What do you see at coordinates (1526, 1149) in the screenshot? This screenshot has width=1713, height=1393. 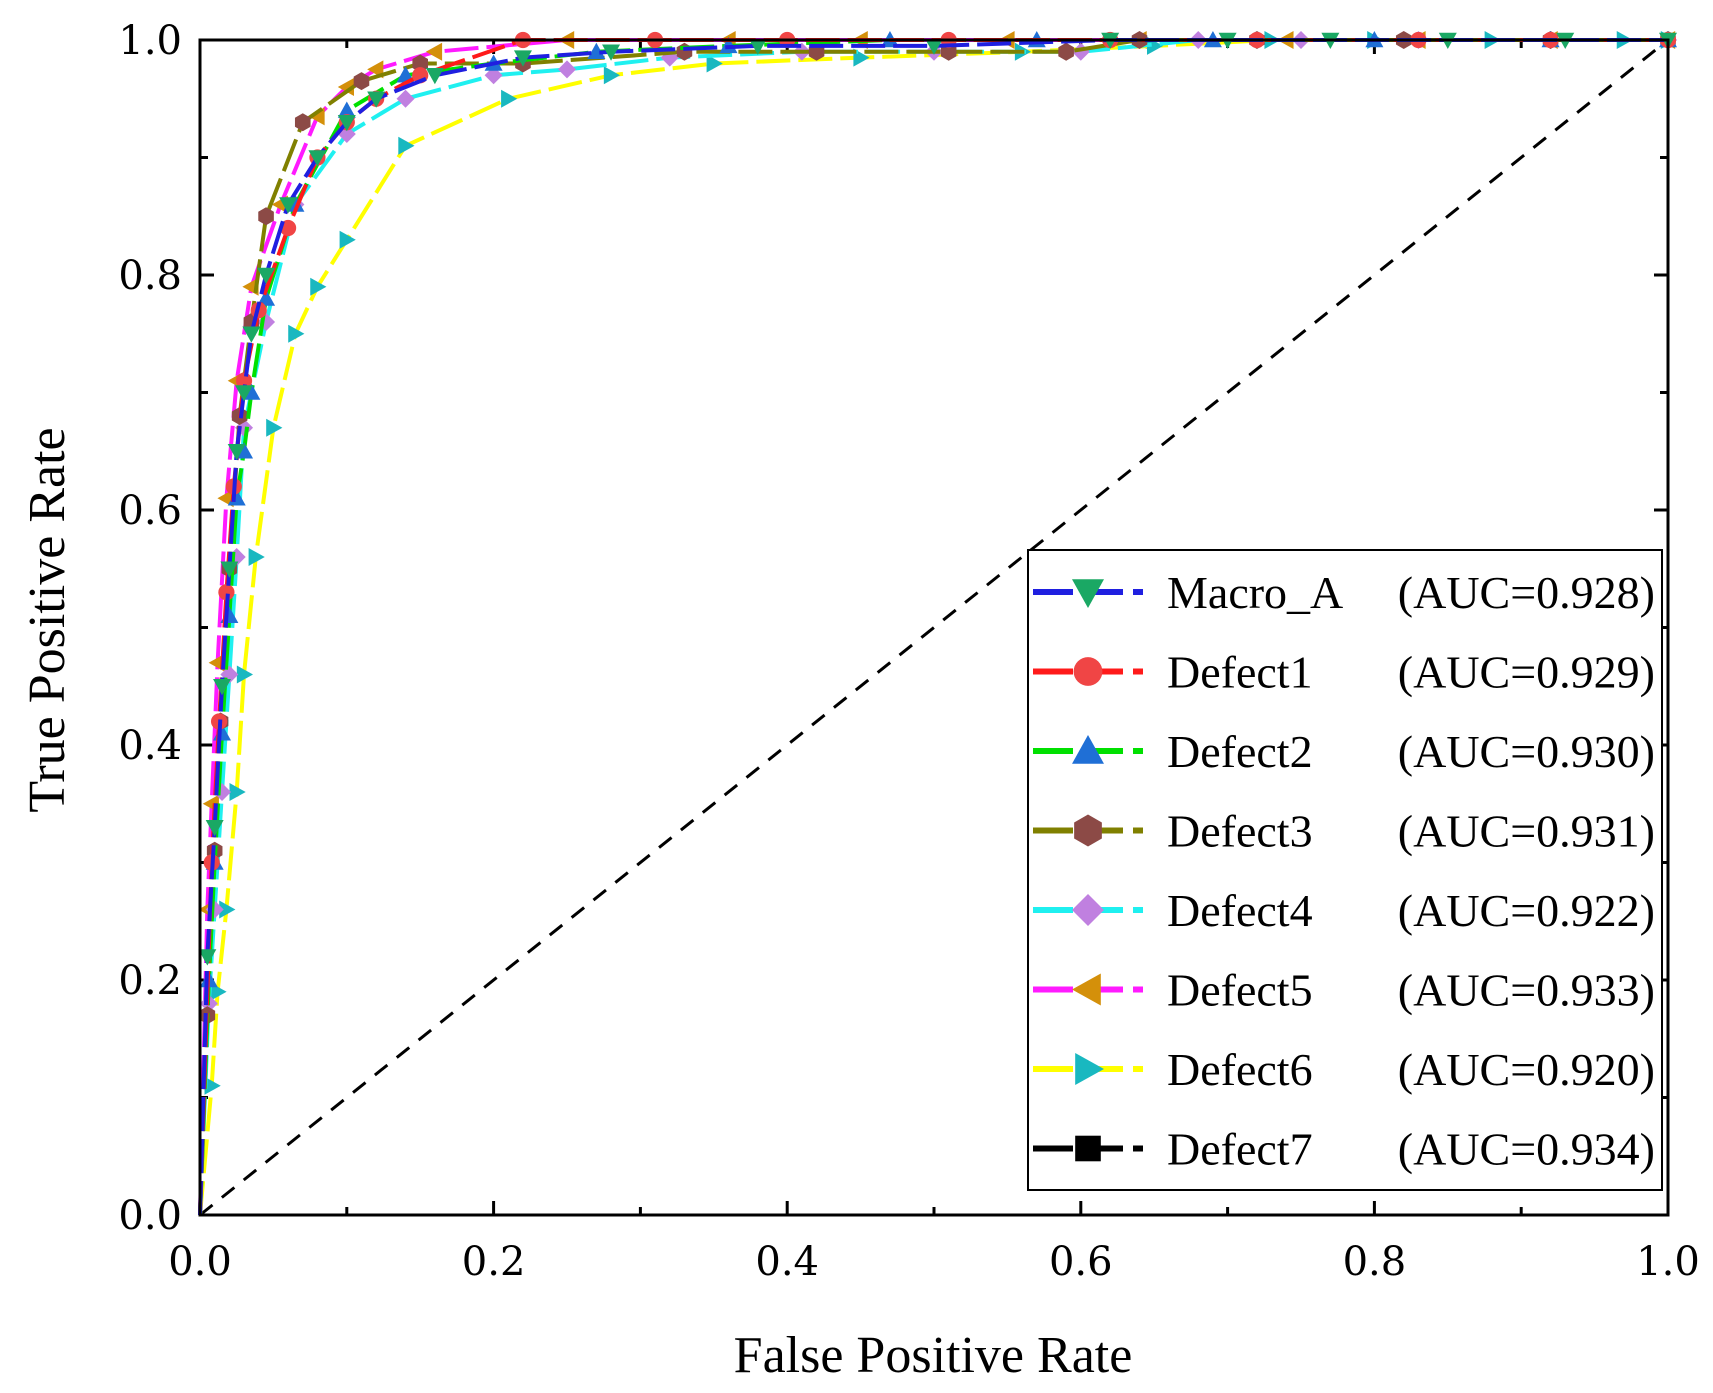 I see `legend-auc-defect7: (AUC=0.934)` at bounding box center [1526, 1149].